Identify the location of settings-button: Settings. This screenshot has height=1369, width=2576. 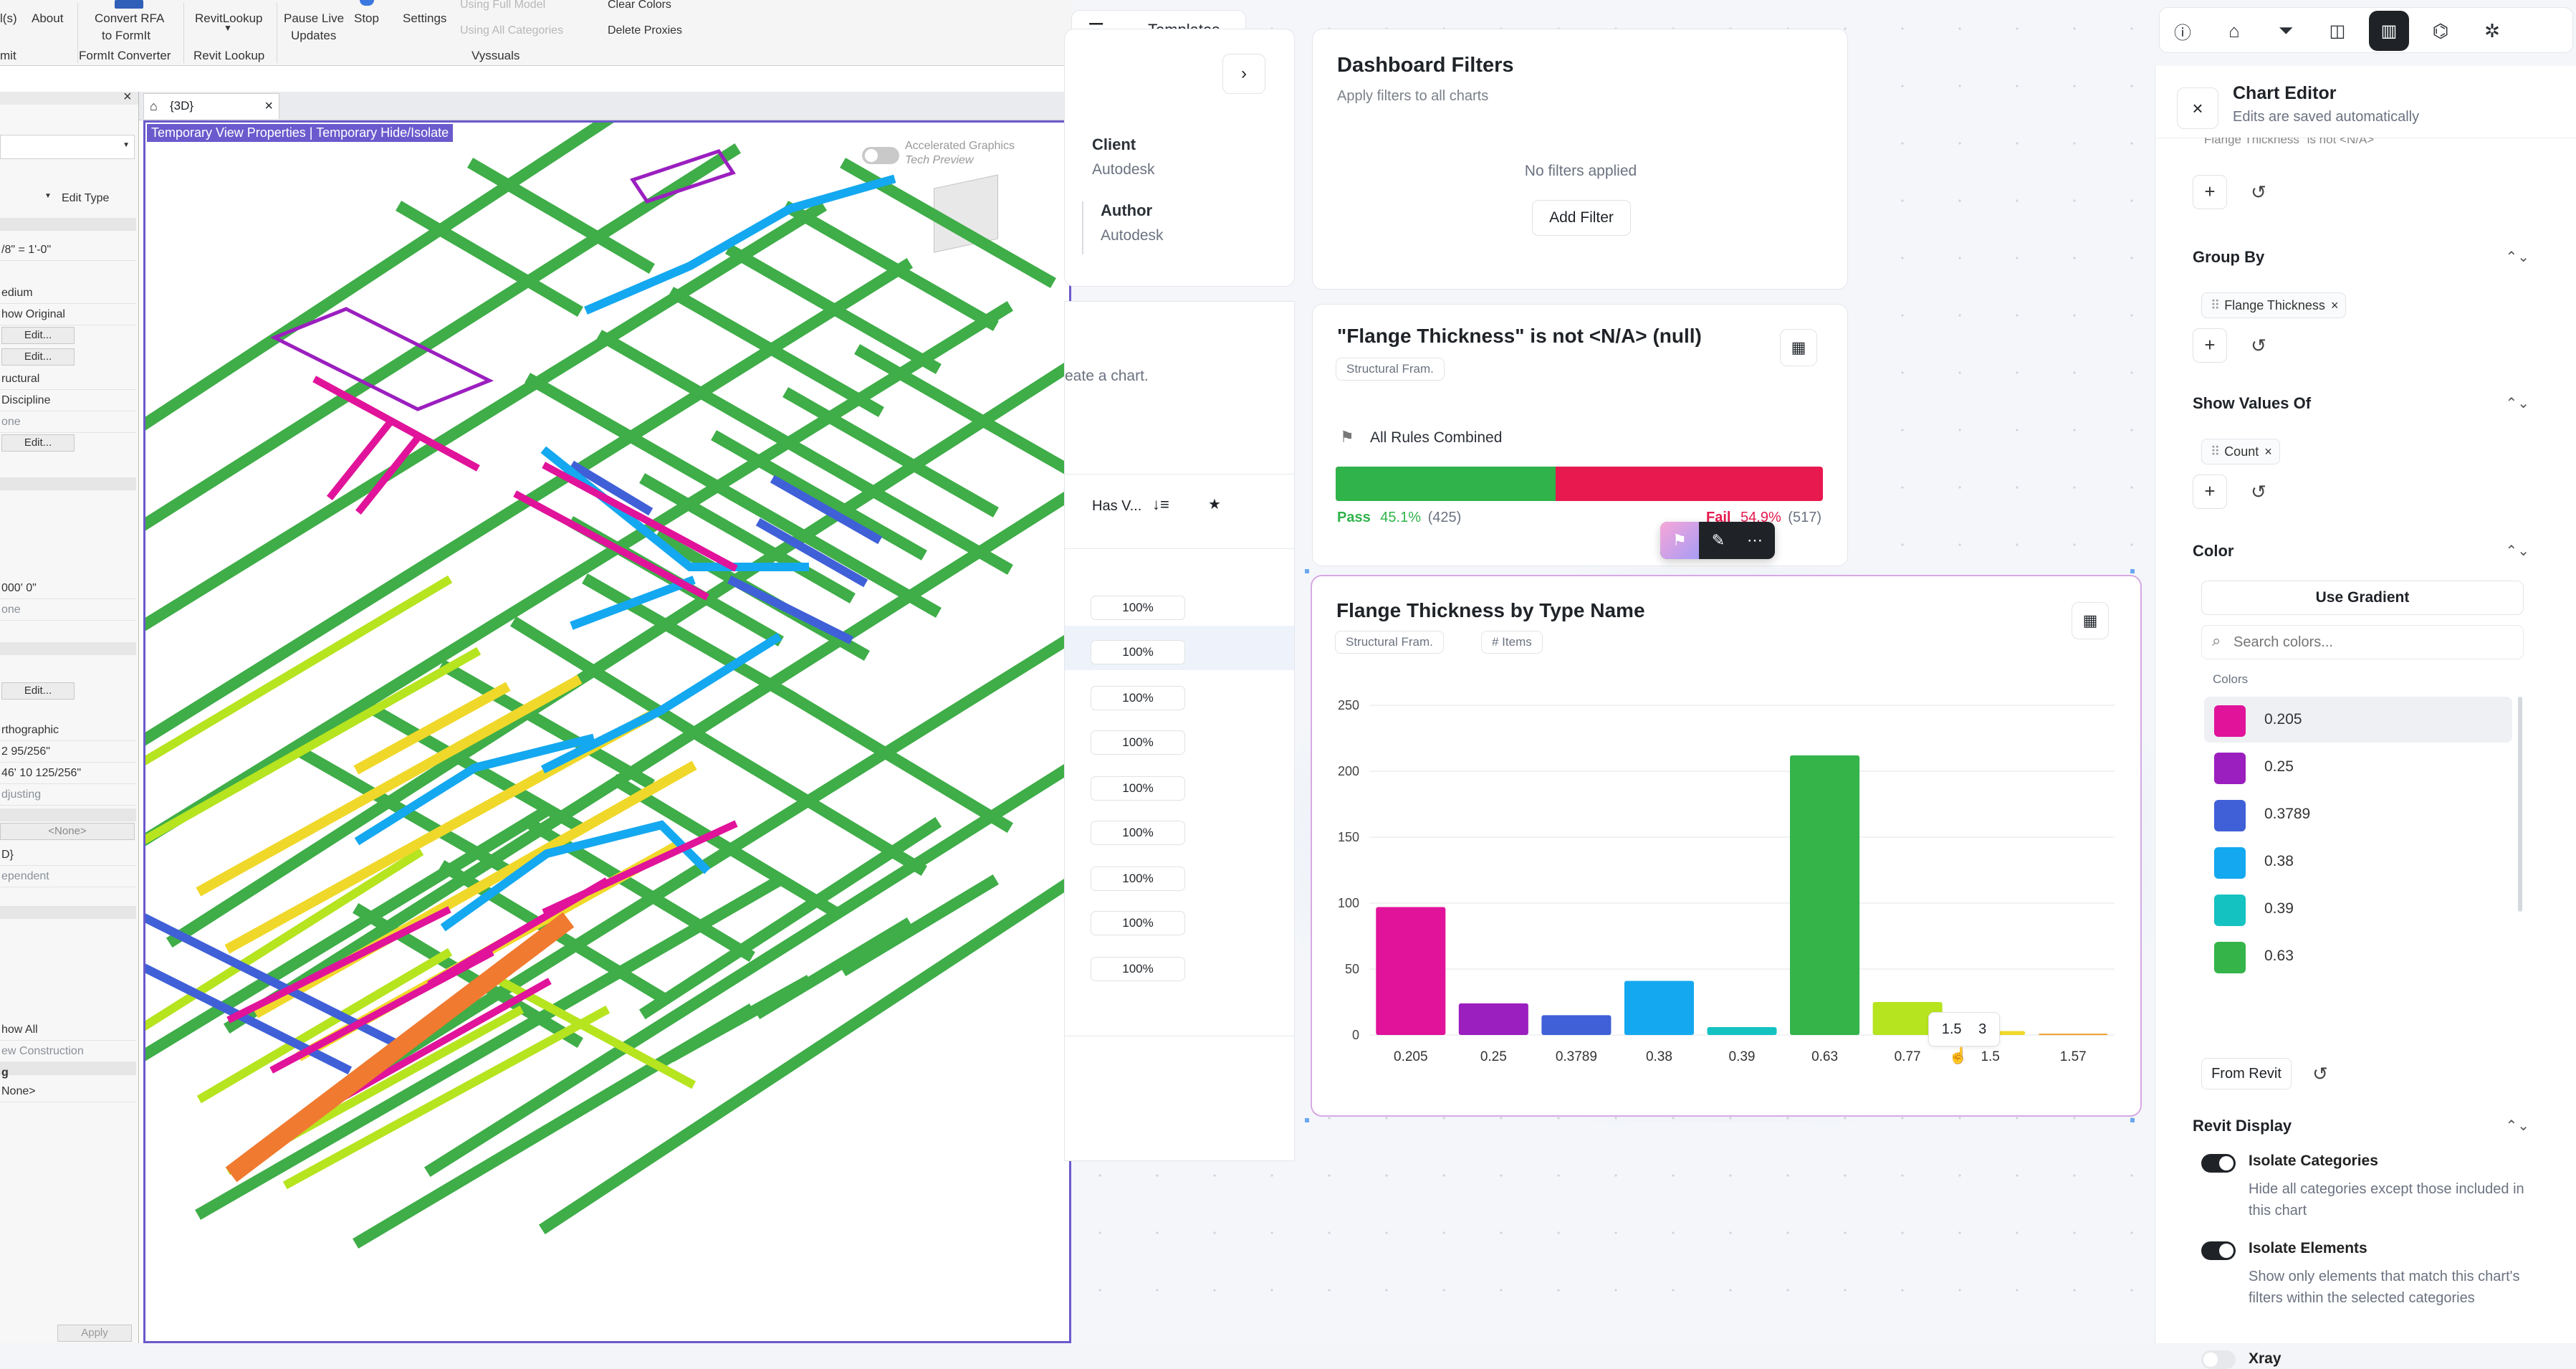
(425, 18).